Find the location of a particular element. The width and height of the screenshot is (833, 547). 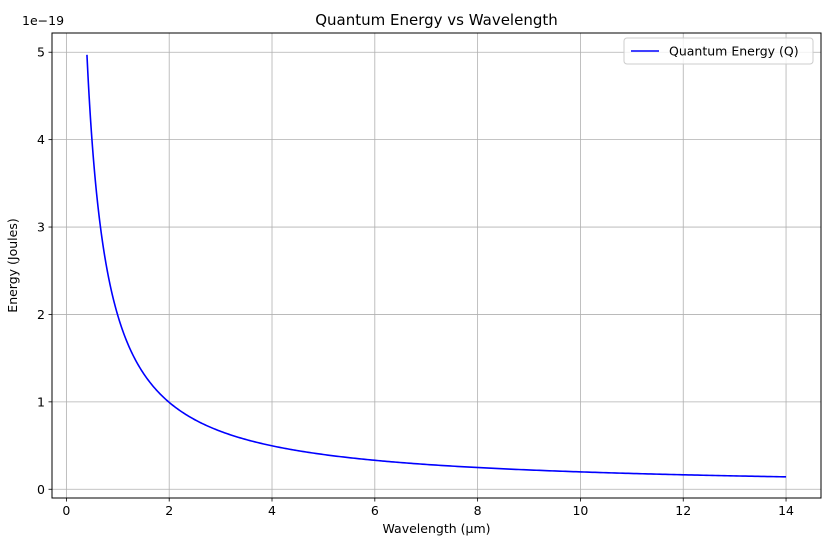

x-tick-label: 4 is located at coordinates (272, 510).